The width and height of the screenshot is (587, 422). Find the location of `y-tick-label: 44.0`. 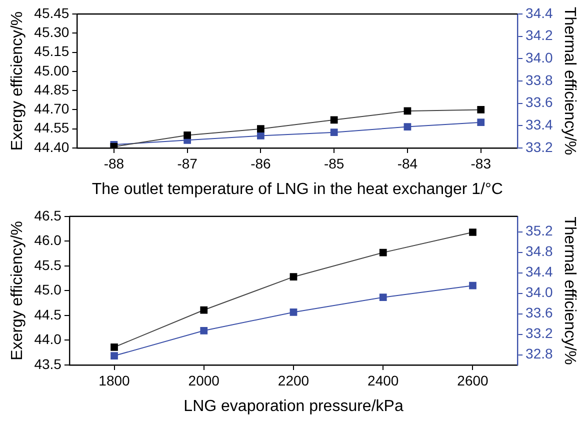

y-tick-label: 44.0 is located at coordinates (48, 339).